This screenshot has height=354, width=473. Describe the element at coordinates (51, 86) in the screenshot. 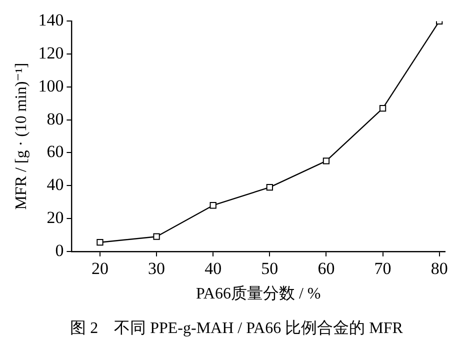

I see `y-tick-label: 100` at that location.